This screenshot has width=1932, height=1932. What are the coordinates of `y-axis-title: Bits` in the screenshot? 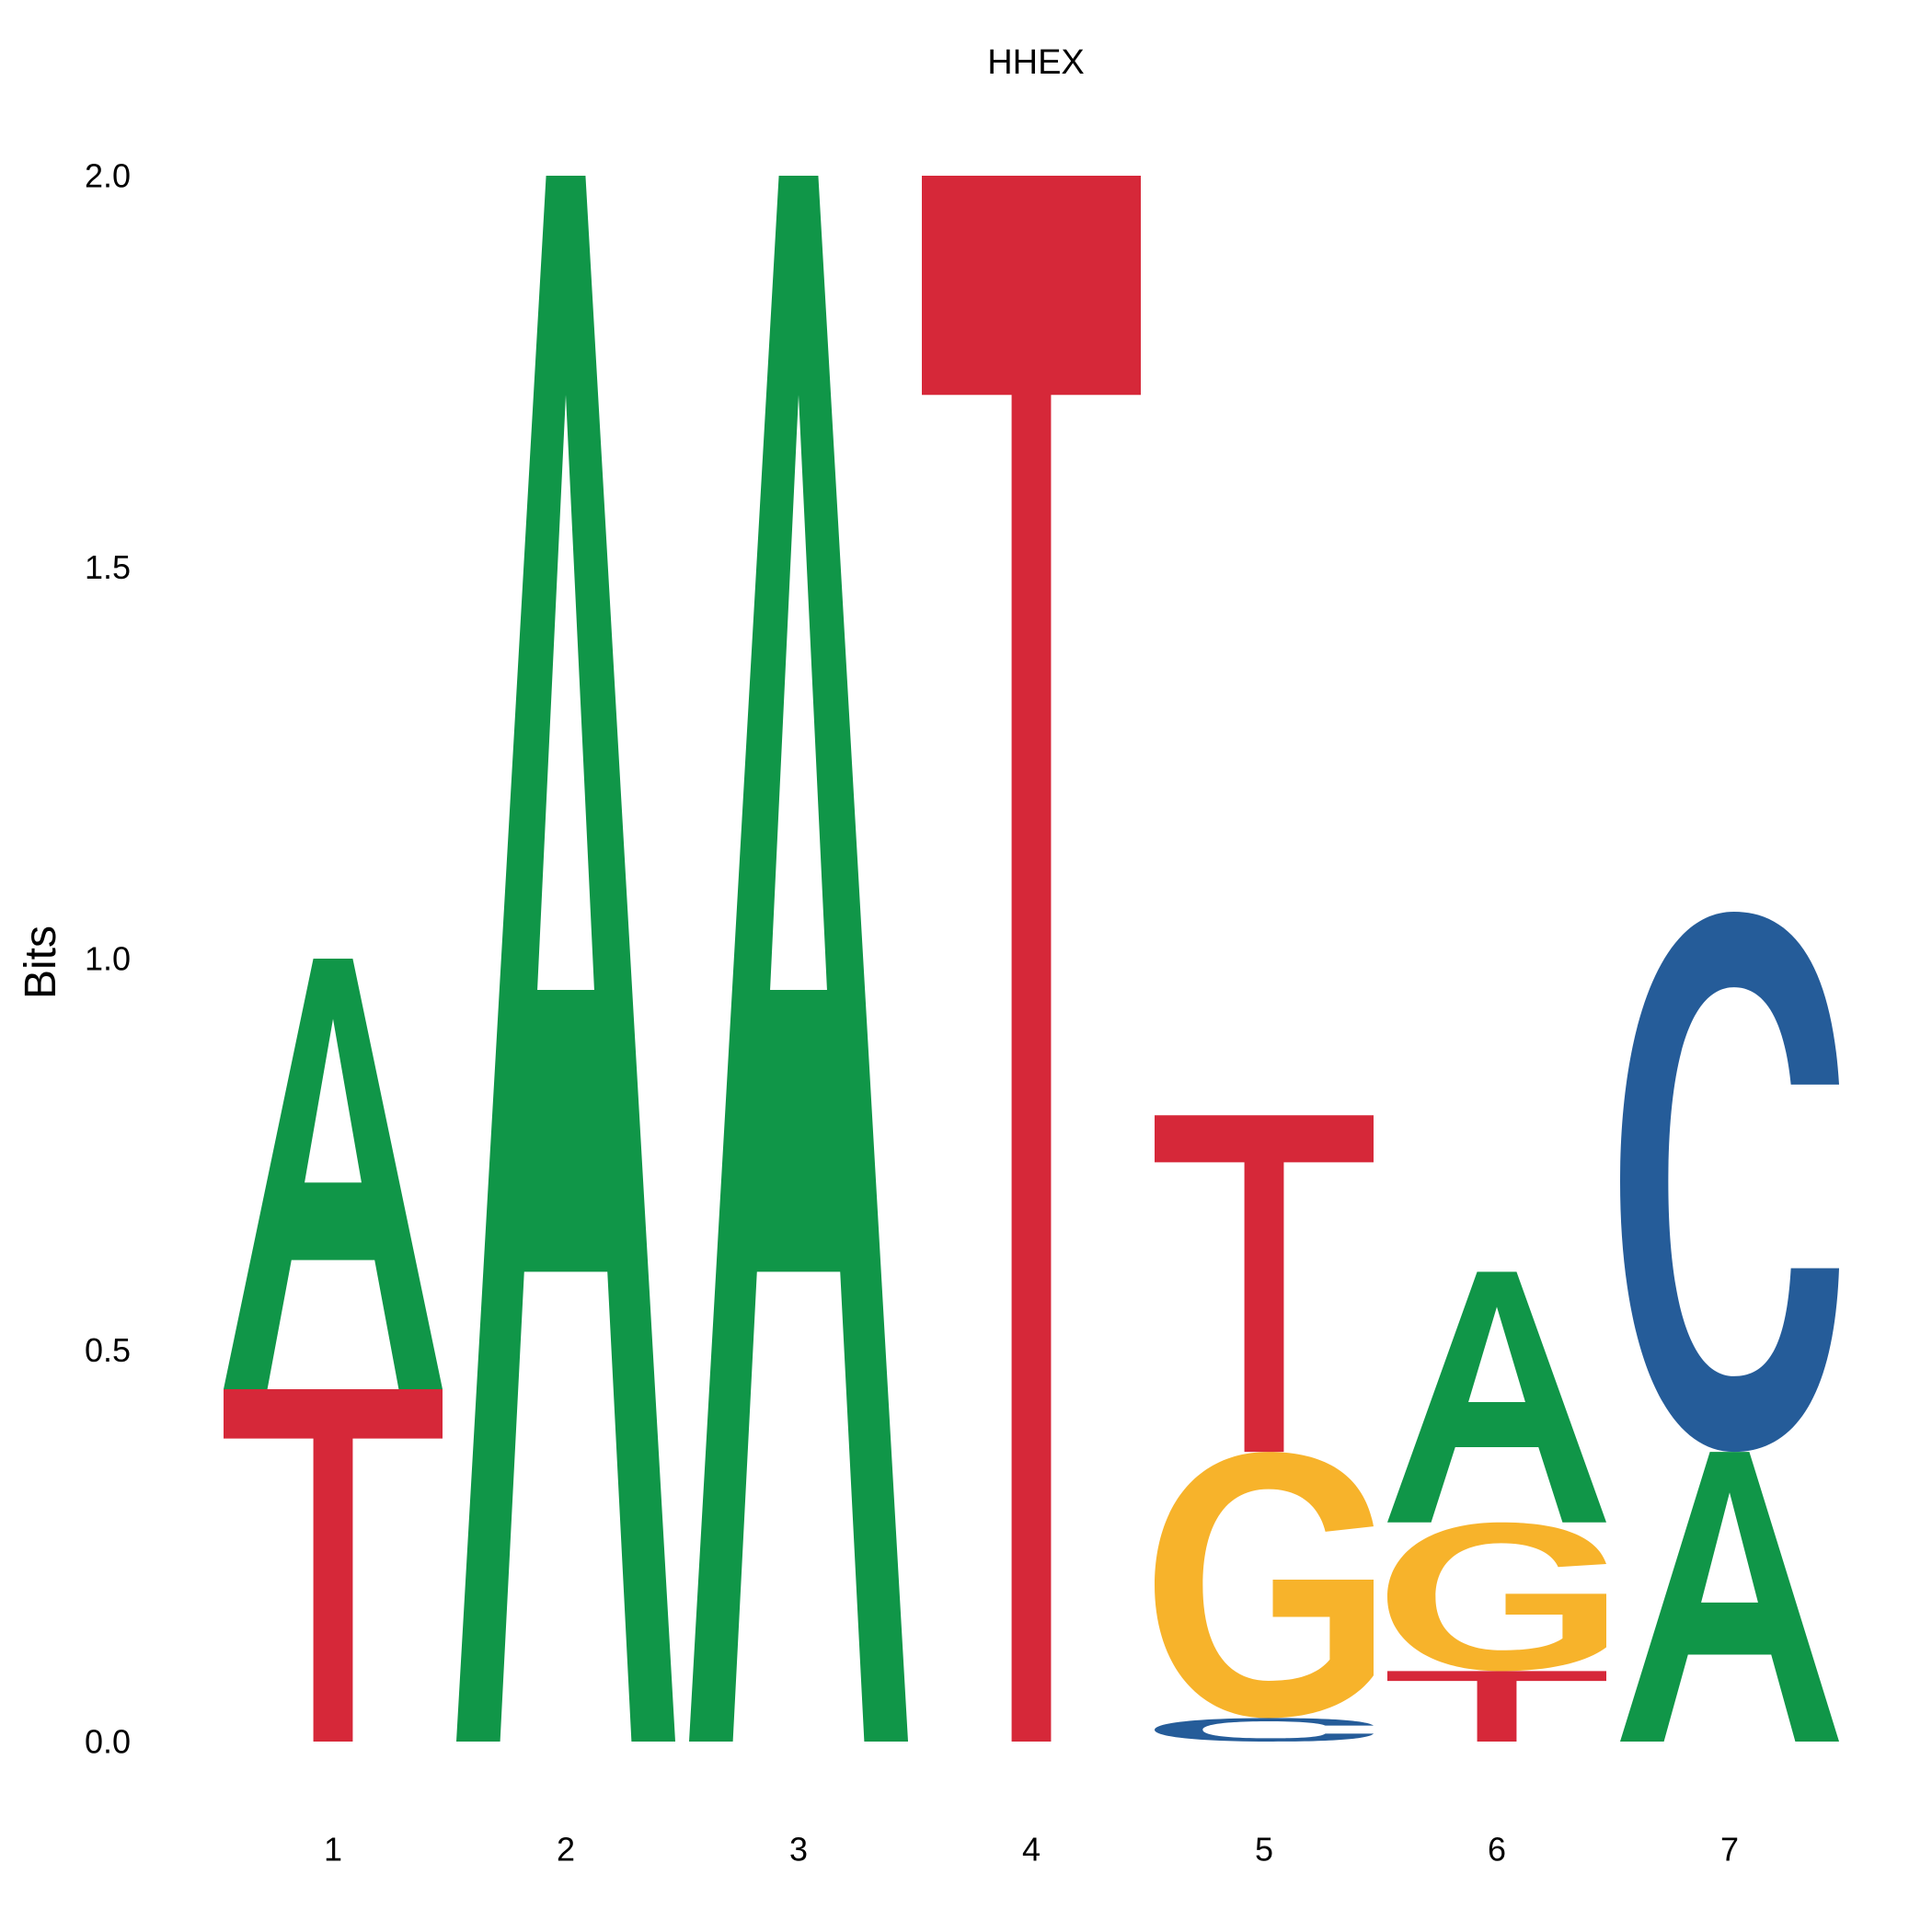 It's located at (41, 962).